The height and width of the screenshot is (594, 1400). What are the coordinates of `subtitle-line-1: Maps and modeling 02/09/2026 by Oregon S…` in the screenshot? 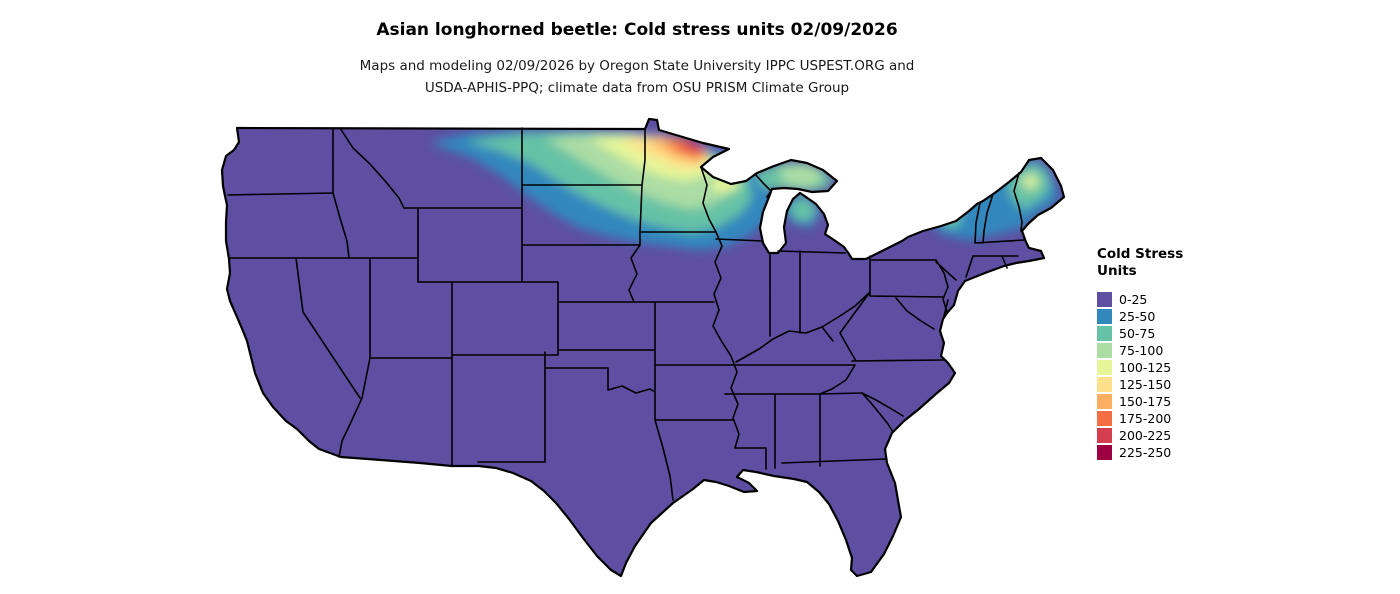 It's located at (637, 66).